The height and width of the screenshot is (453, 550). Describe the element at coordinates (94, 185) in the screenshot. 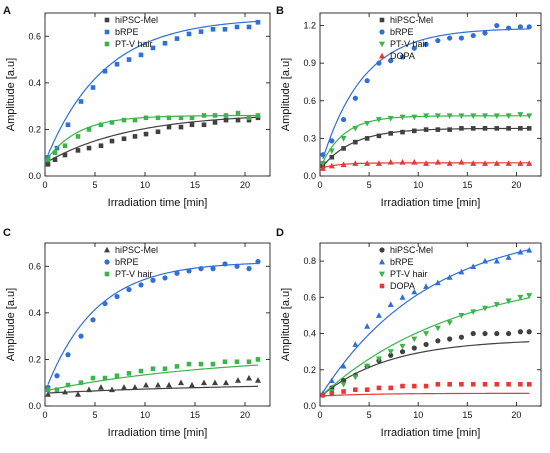

I see `x-tick-label: 5` at that location.